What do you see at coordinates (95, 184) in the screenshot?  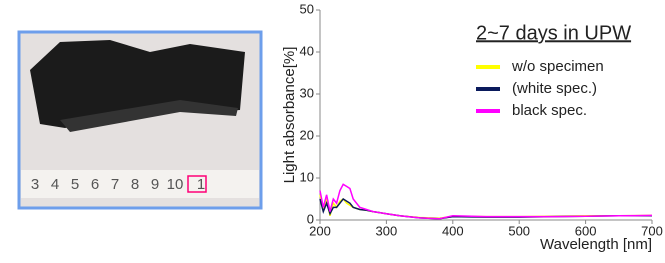 I see `ruler-label: 6` at bounding box center [95, 184].